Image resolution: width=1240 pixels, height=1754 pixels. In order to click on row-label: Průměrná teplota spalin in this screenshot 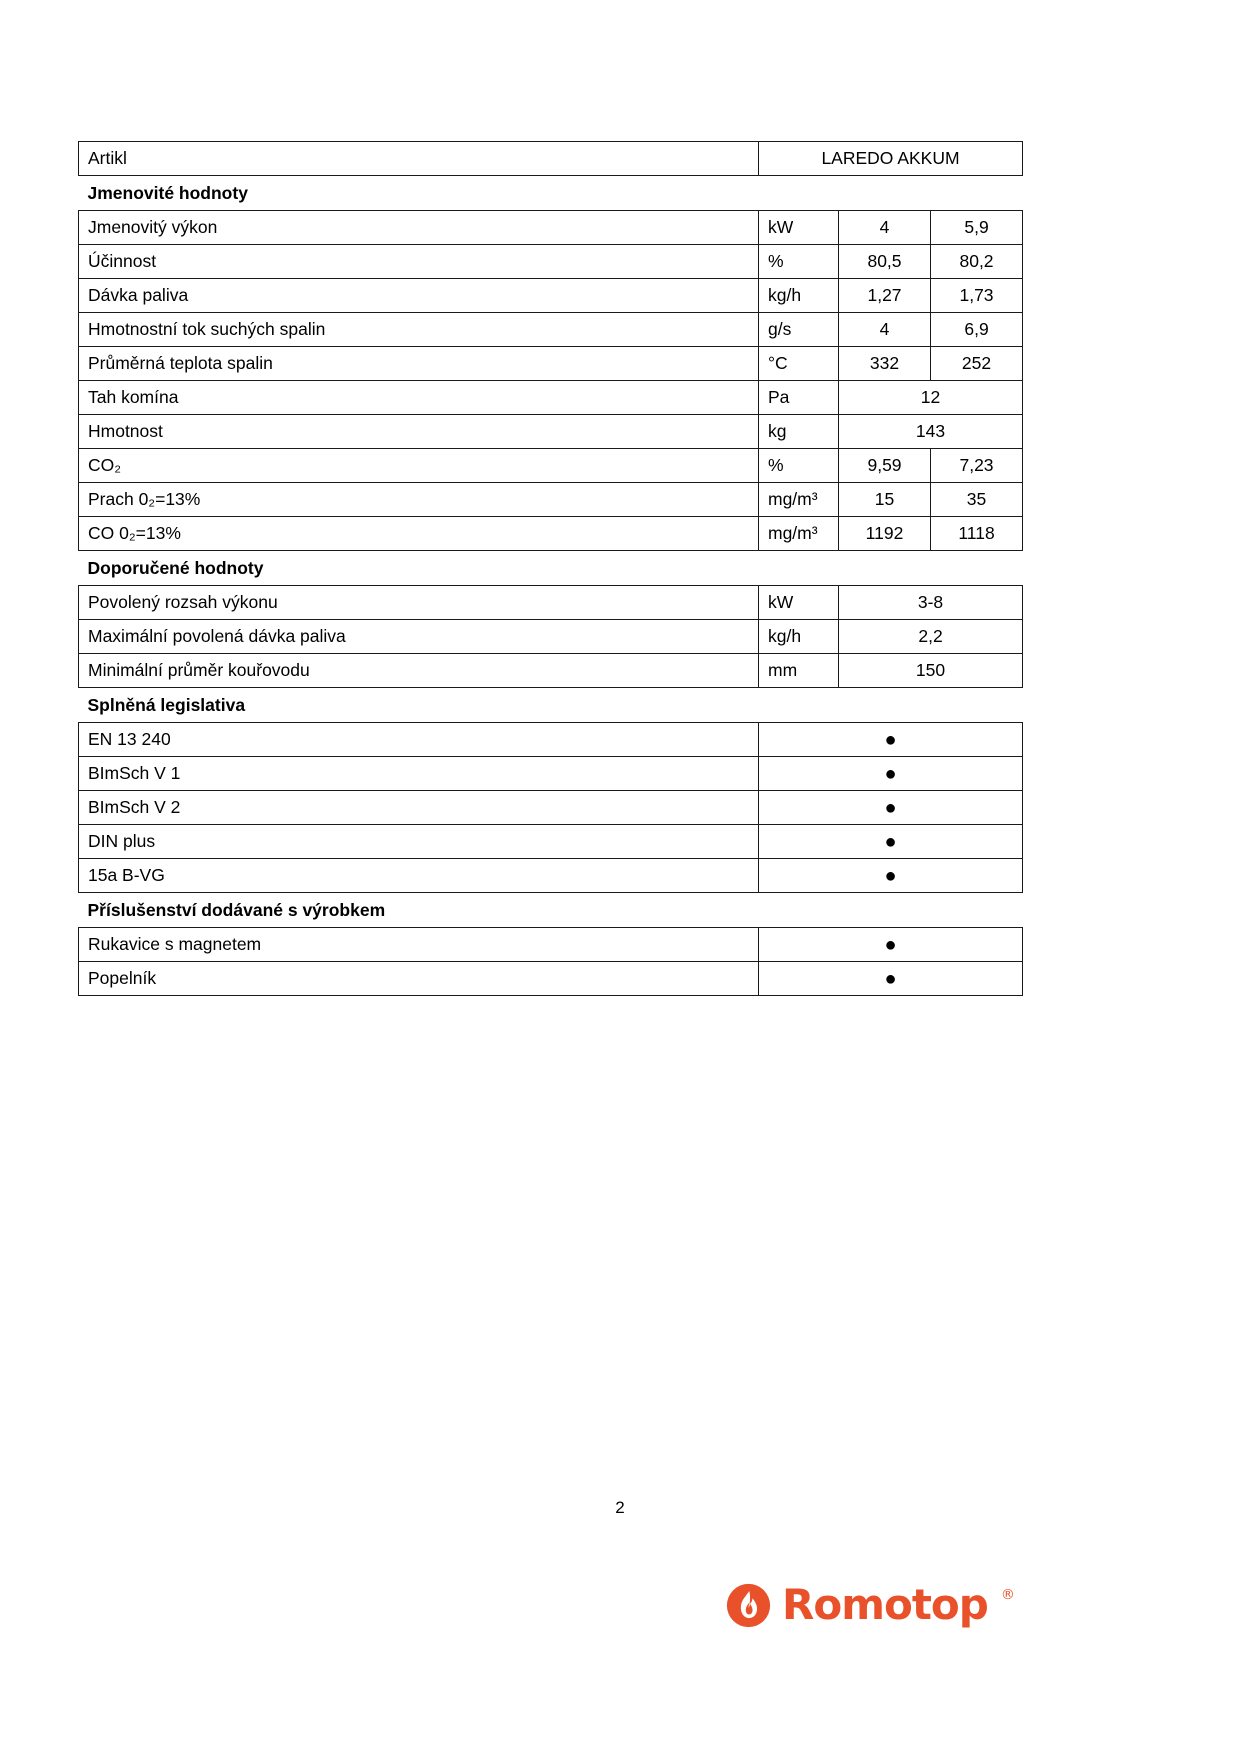, I will do `click(418, 363)`.